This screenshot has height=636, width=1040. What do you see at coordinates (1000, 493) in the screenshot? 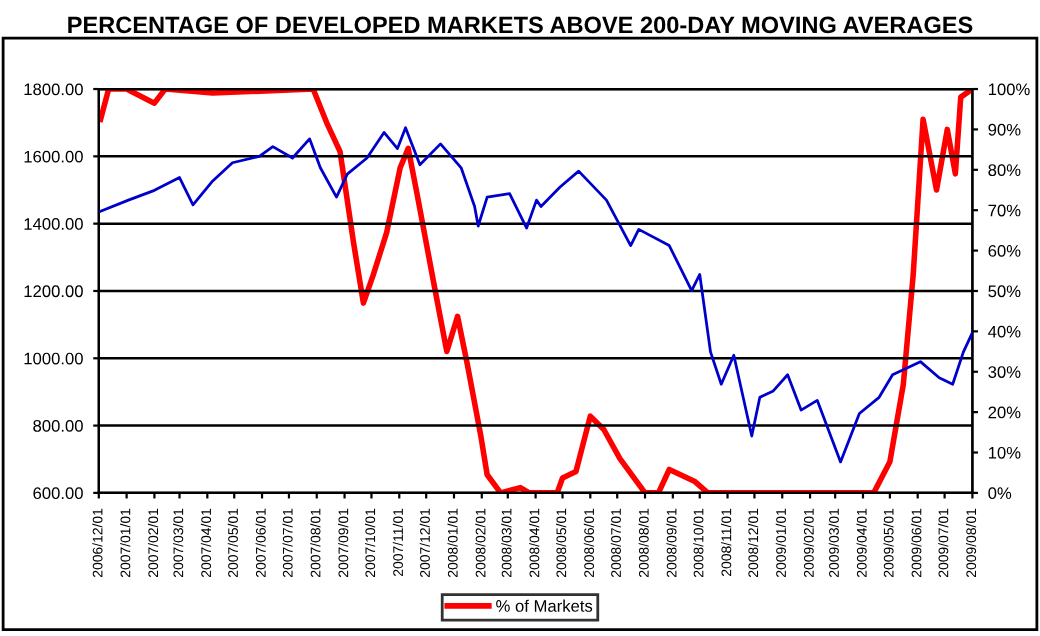
I see `y2-tick-label: 0%` at bounding box center [1000, 493].